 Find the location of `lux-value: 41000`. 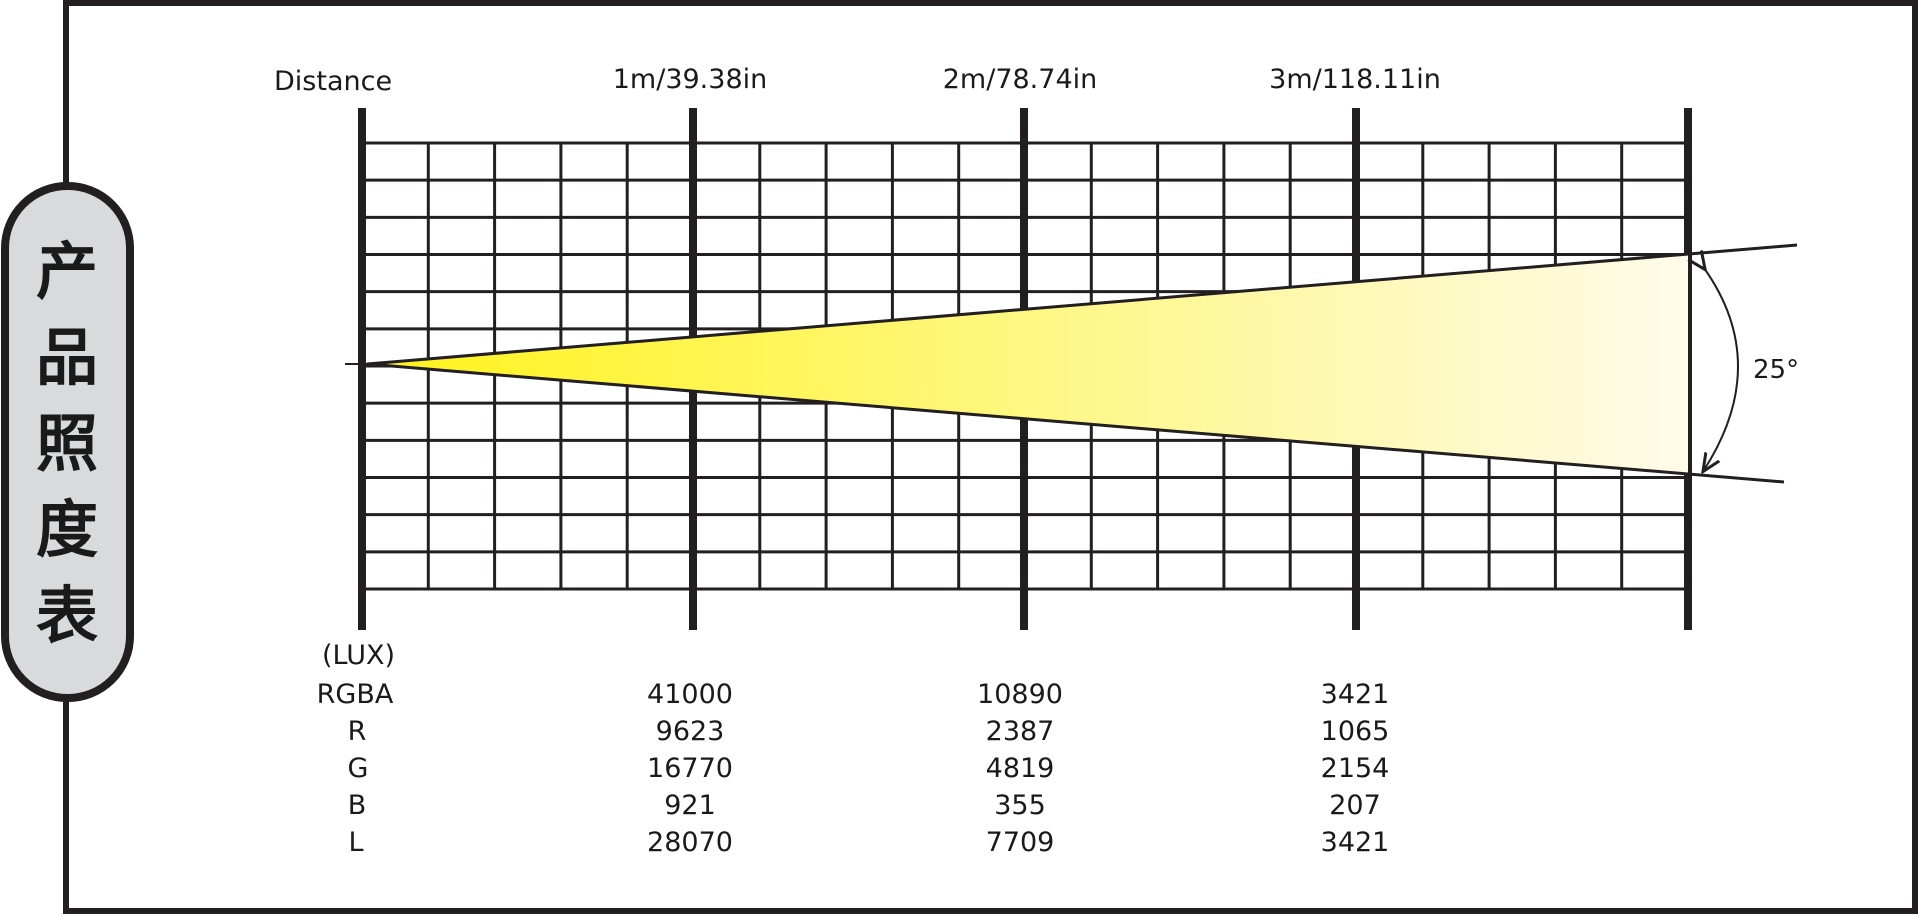

lux-value: 41000 is located at coordinates (690, 694).